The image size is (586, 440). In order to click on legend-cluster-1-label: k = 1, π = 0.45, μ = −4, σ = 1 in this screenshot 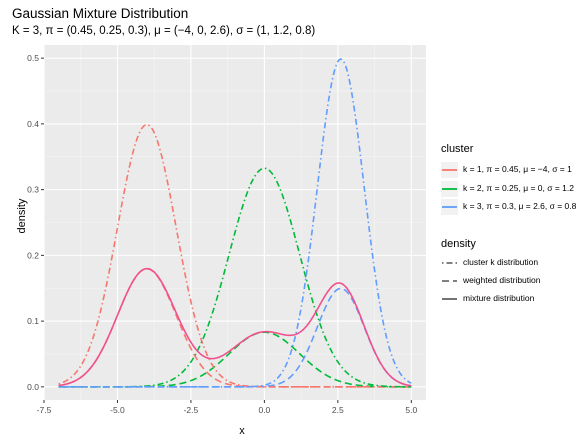, I will do `click(517, 169)`.